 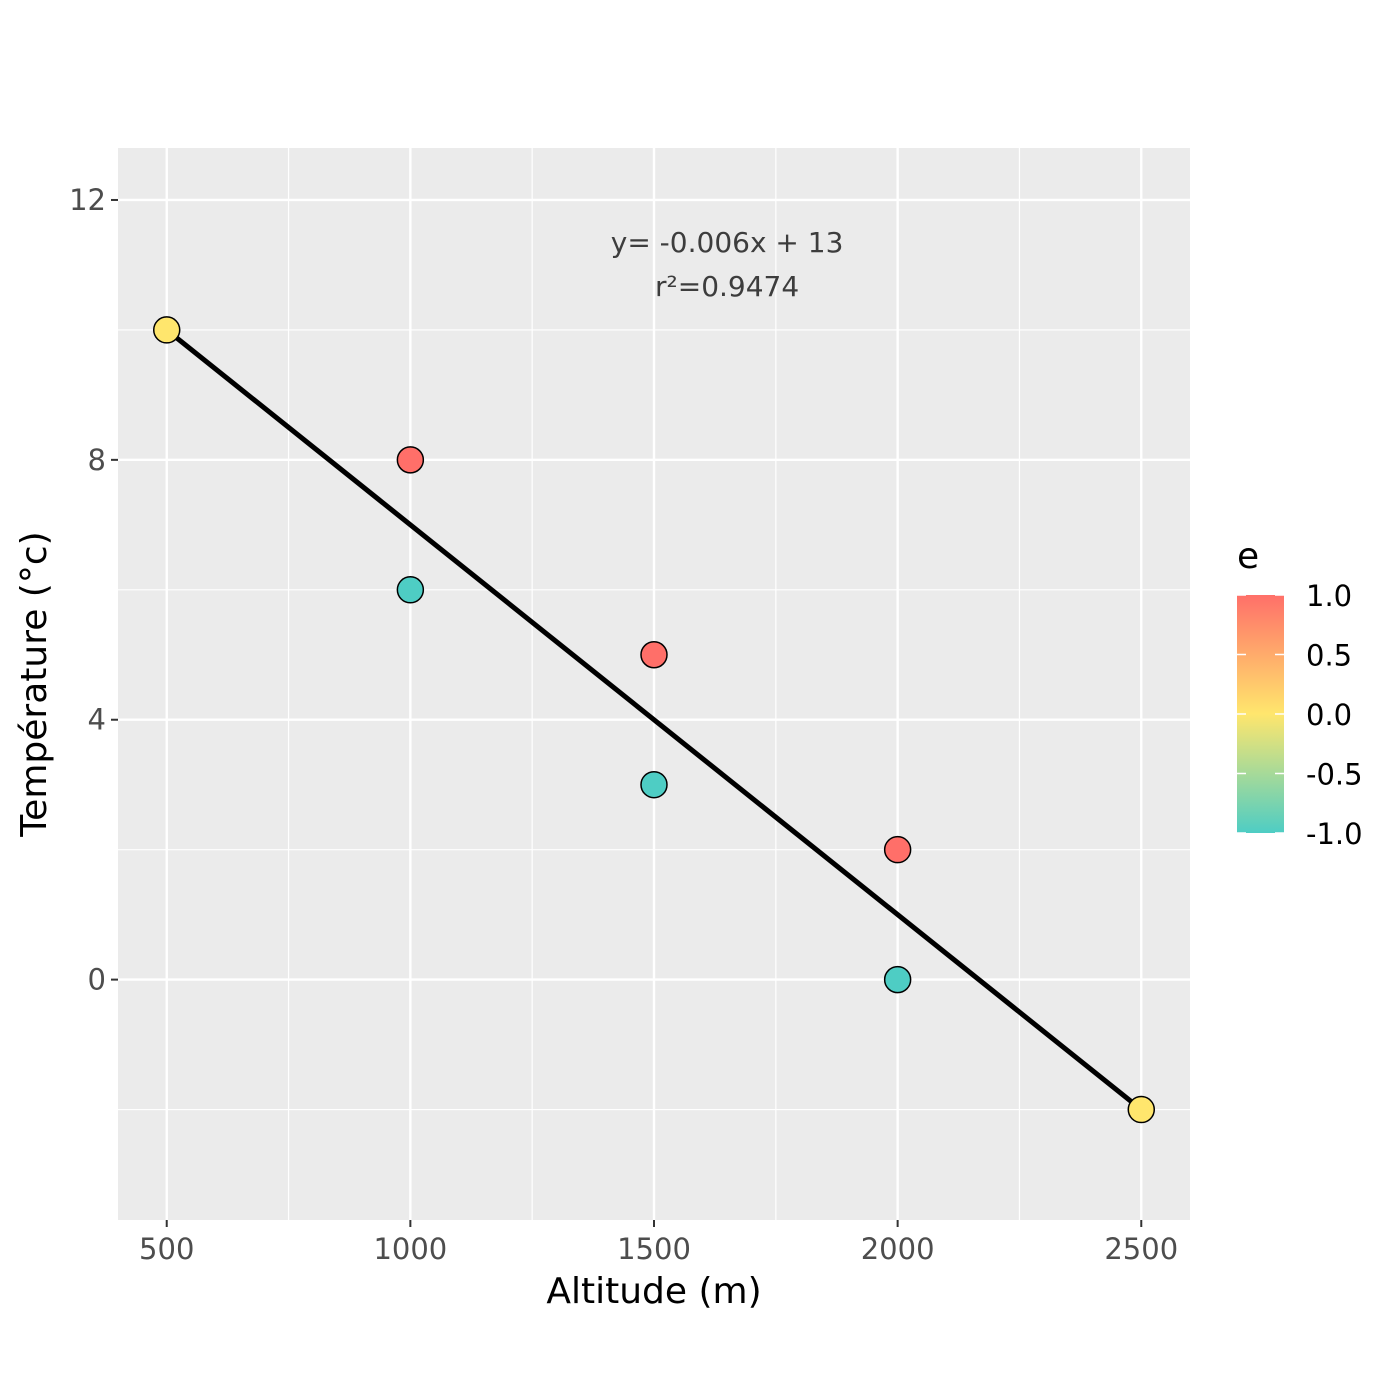 I want to click on y-tick-labels: 0 4 8 12, so click(x=87, y=590).